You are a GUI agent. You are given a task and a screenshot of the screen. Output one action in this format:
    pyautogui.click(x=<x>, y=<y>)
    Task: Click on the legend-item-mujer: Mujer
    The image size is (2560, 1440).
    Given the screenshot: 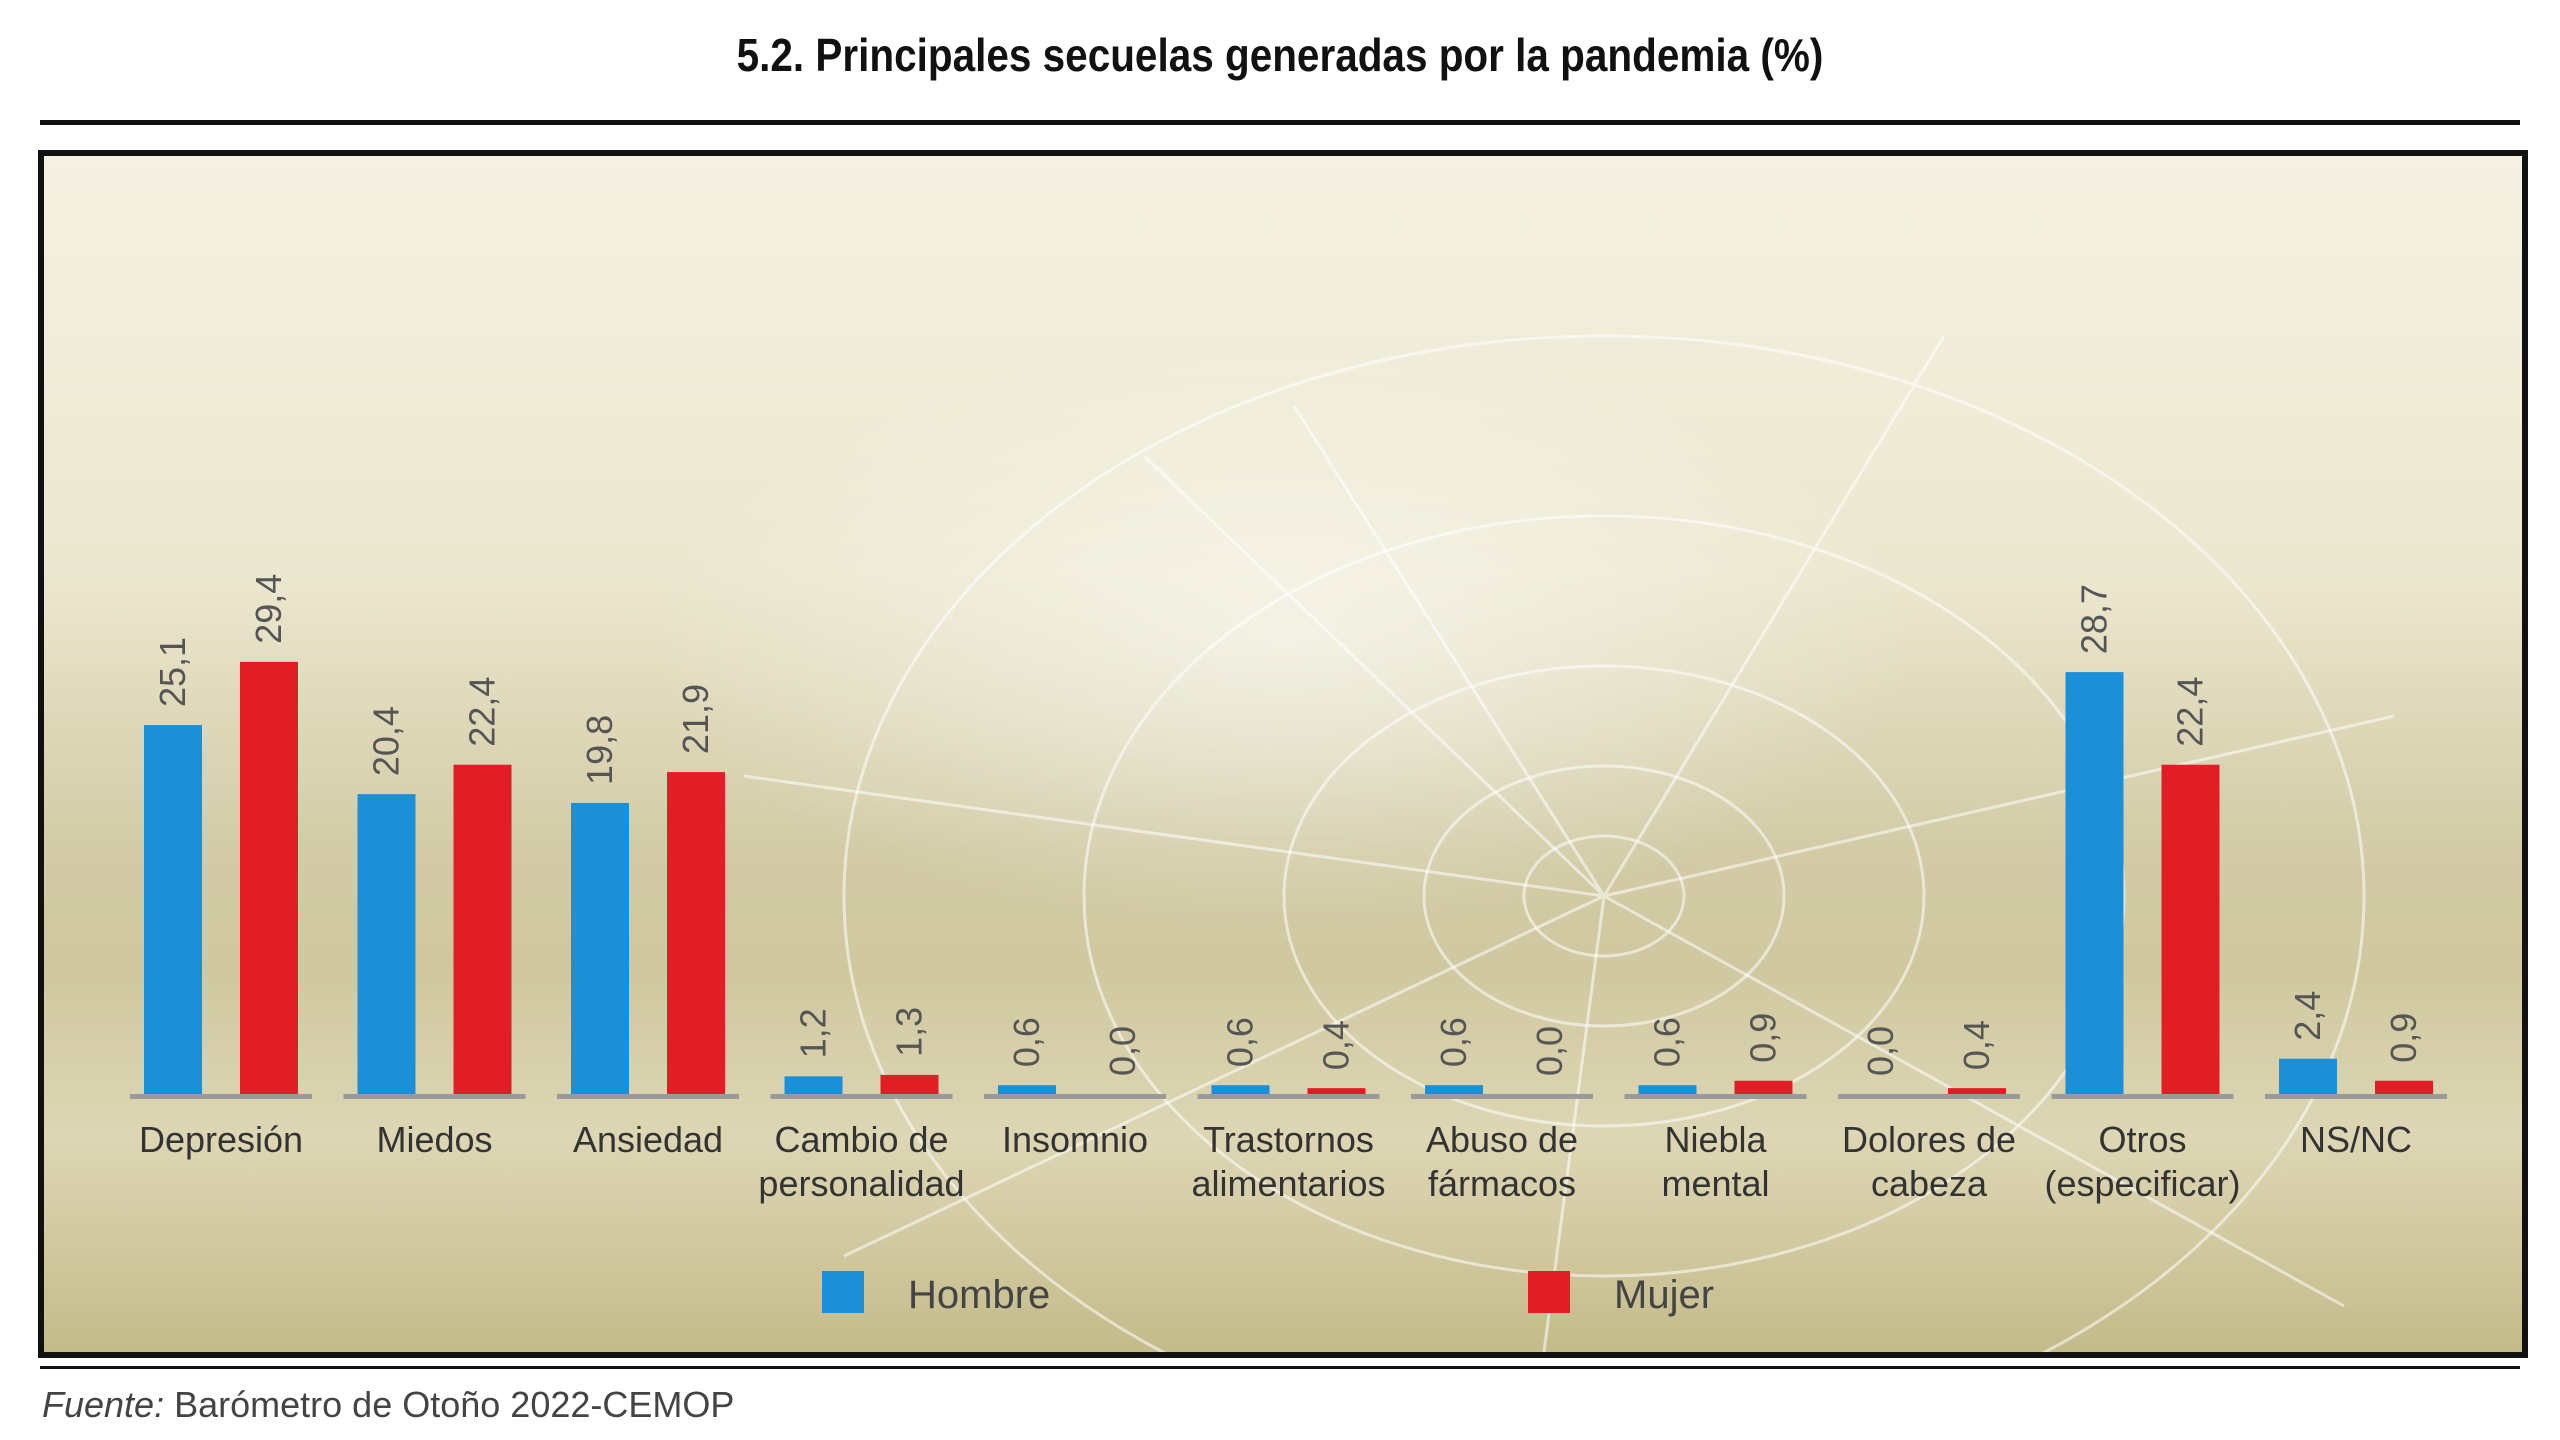 What is the action you would take?
    pyautogui.click(x=1621, y=1294)
    